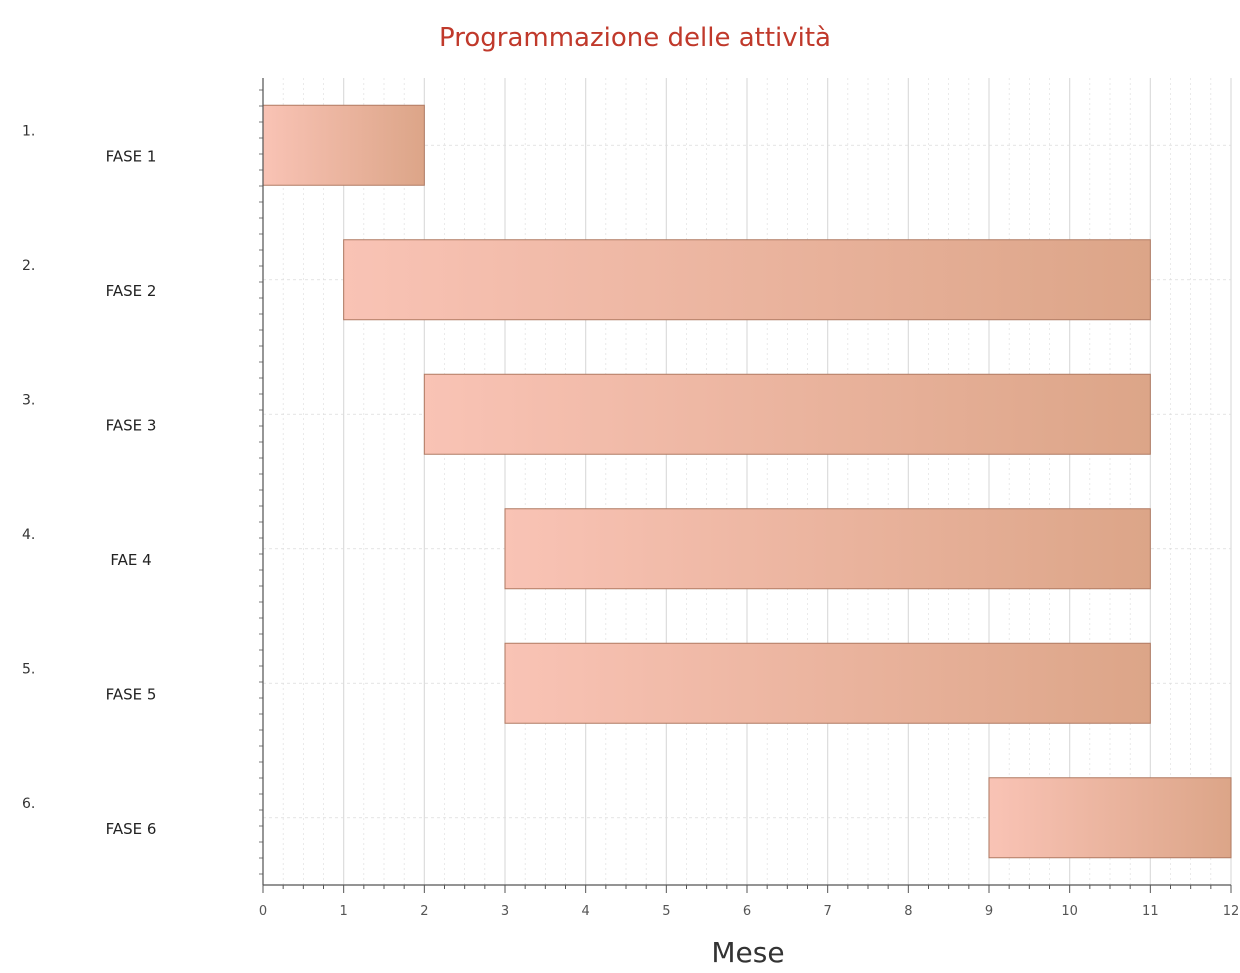 The height and width of the screenshot is (973, 1240). What do you see at coordinates (28, 669) in the screenshot?
I see `row-number-label: 5.` at bounding box center [28, 669].